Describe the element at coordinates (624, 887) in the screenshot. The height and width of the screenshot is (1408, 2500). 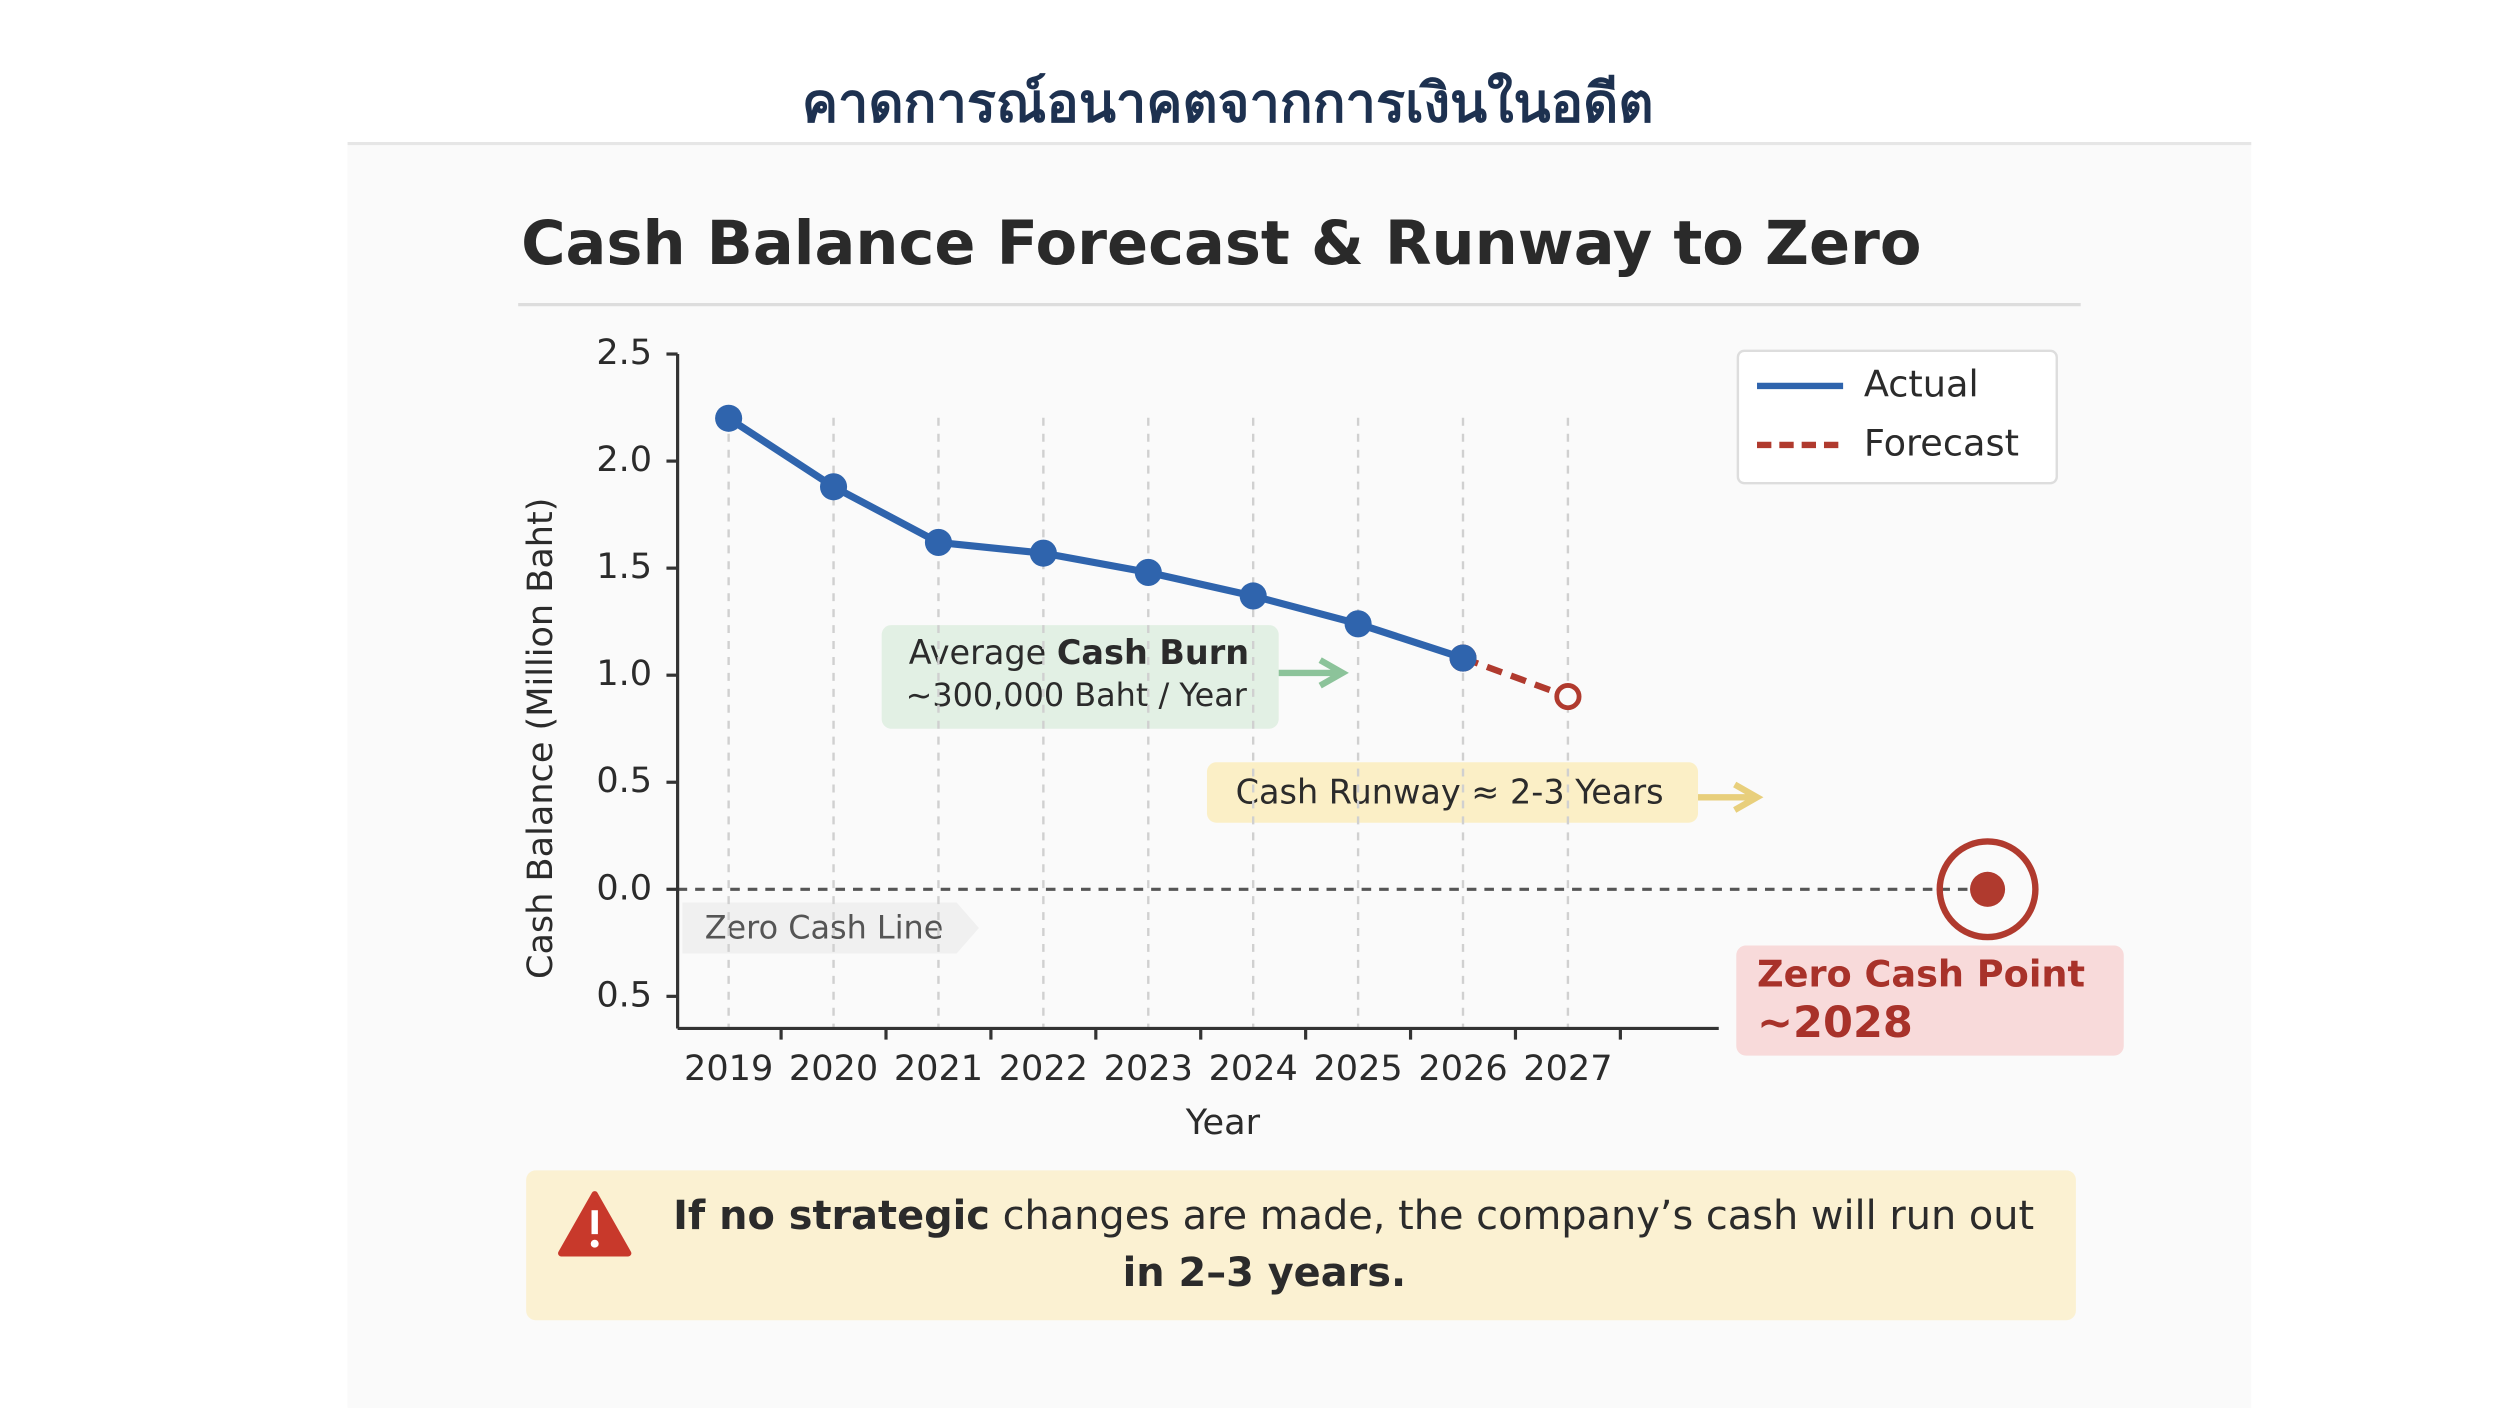
I see `y-tick-label: 0.0` at that location.